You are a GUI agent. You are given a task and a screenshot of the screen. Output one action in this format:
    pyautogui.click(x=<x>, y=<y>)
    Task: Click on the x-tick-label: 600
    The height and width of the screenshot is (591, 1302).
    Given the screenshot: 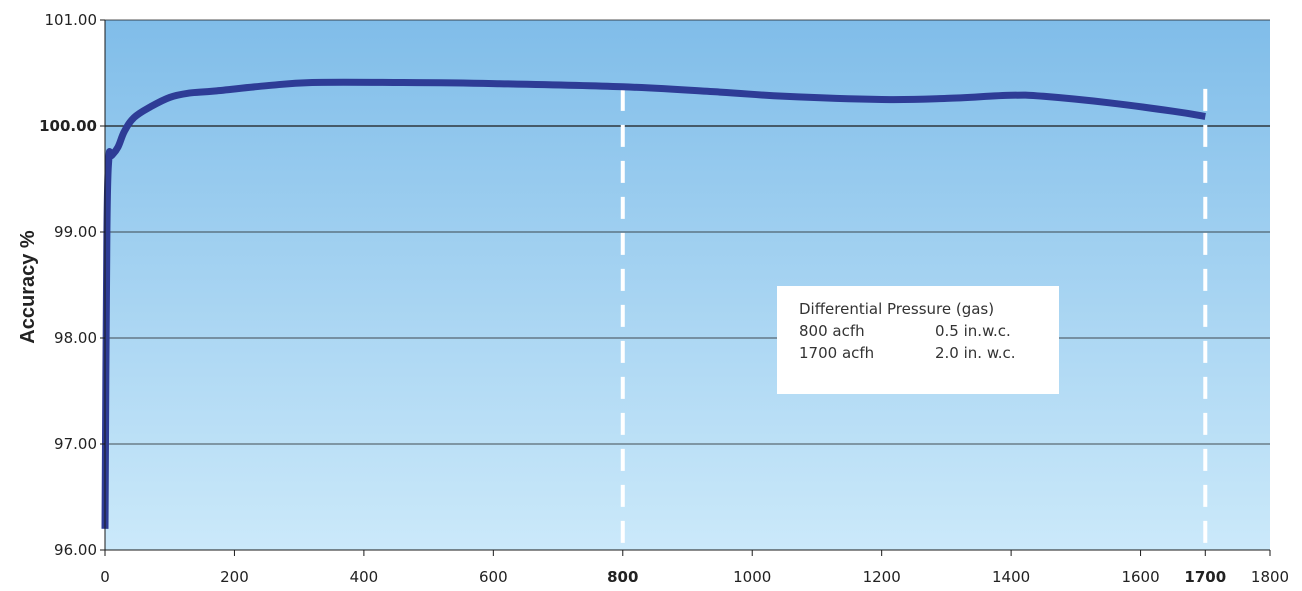 What is the action you would take?
    pyautogui.click(x=493, y=577)
    